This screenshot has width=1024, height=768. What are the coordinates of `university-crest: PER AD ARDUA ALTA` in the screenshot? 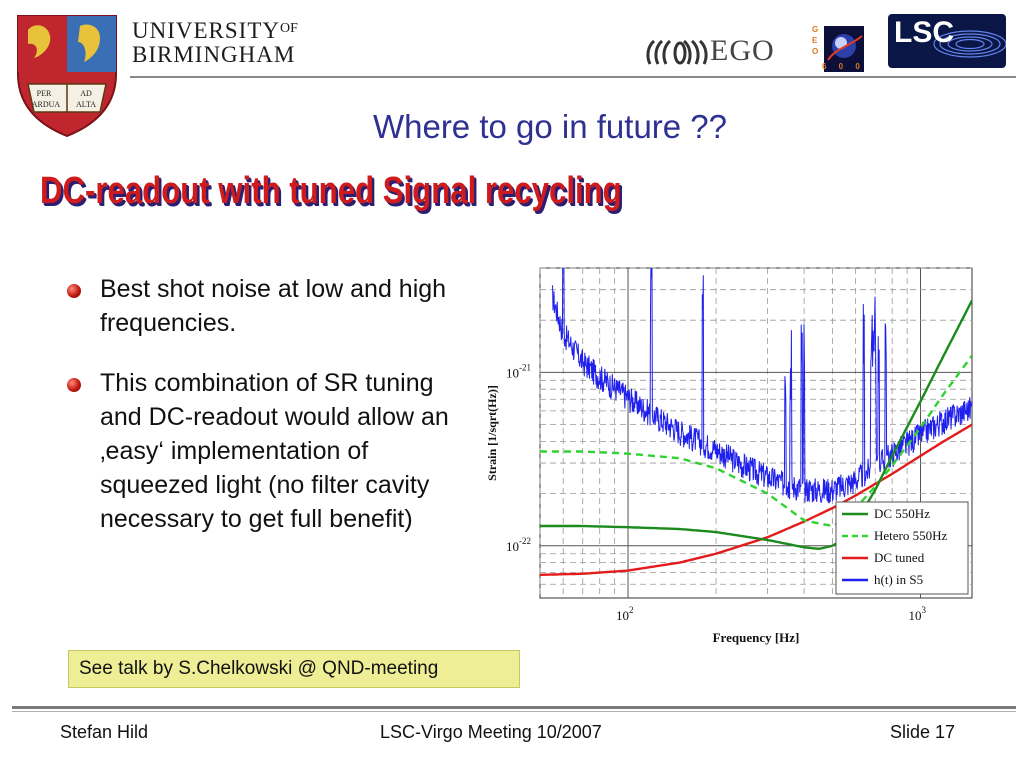 It's located at (67, 76).